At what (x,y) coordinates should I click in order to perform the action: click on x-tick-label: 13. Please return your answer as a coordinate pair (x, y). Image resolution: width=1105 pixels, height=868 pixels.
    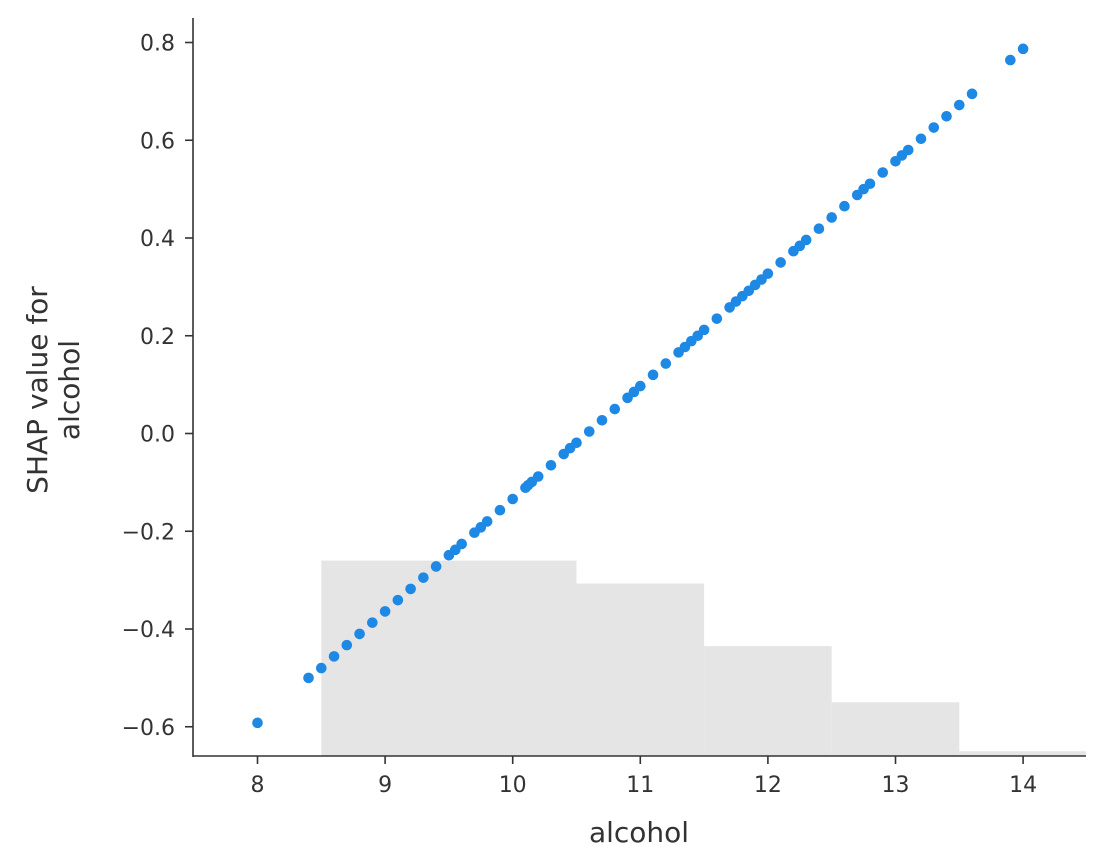
    Looking at the image, I should click on (896, 785).